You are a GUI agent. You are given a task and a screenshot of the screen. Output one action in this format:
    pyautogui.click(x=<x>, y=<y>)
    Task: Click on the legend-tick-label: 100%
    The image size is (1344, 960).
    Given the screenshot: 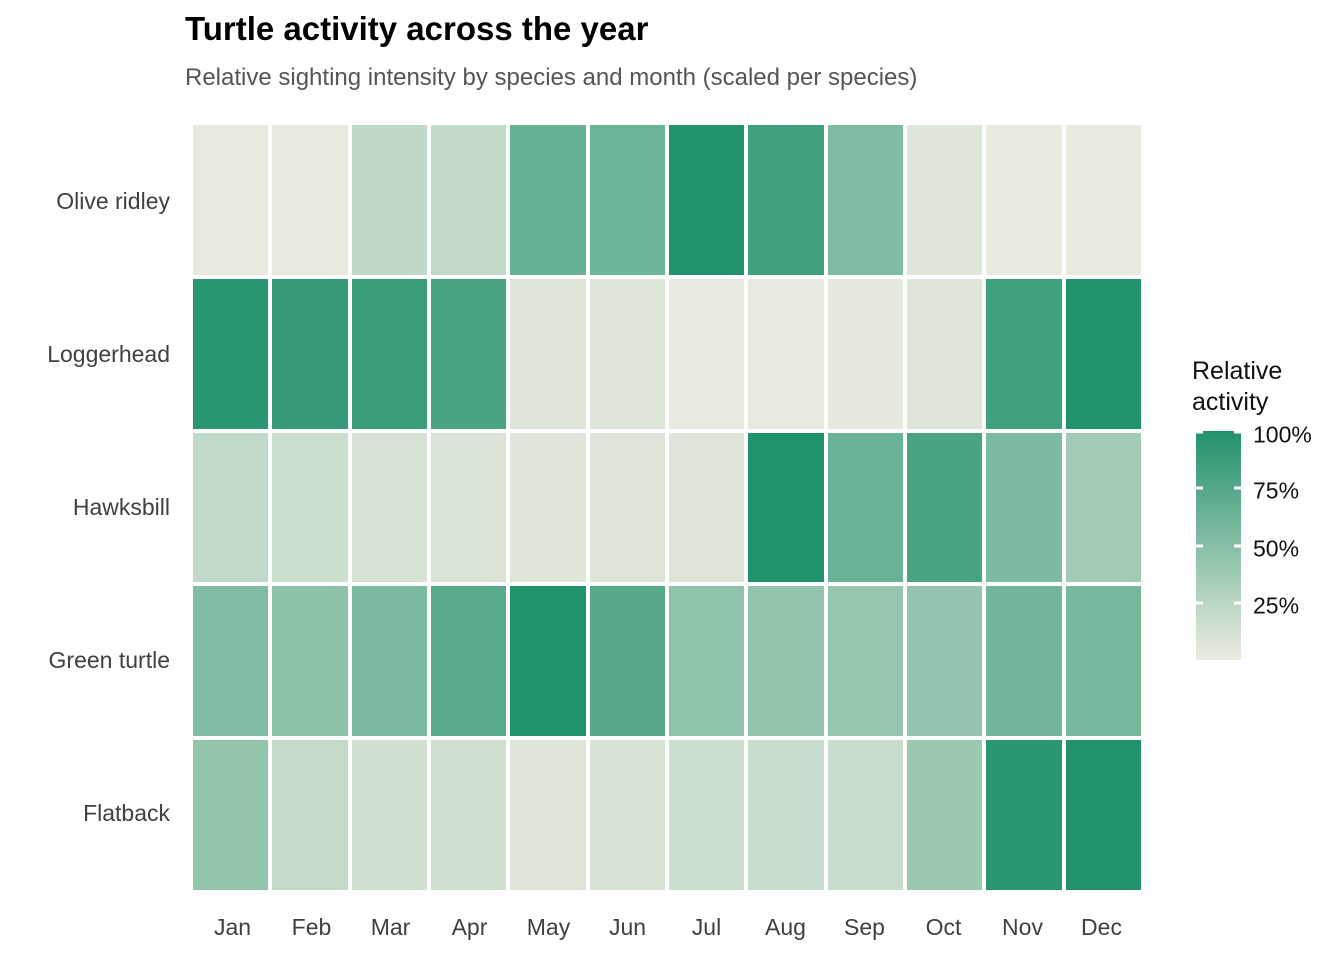 What is the action you would take?
    pyautogui.click(x=1282, y=434)
    